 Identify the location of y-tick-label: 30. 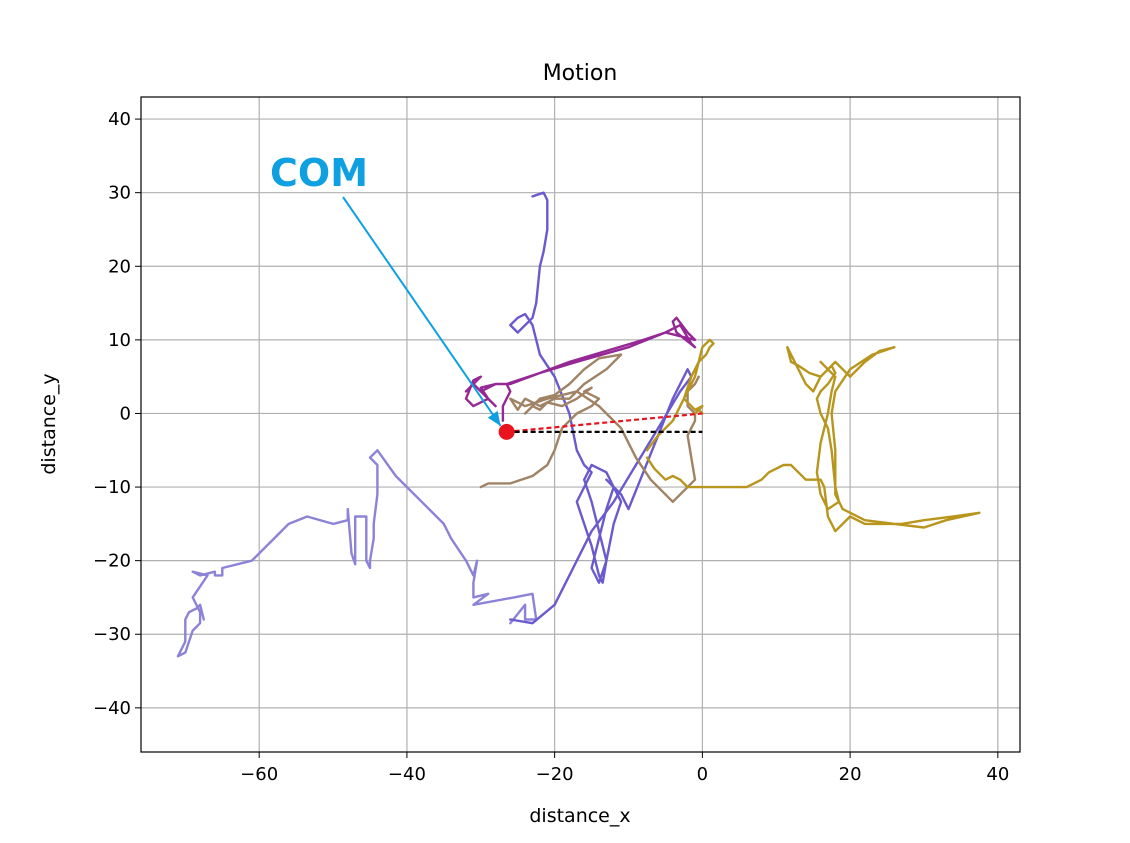
(119, 193).